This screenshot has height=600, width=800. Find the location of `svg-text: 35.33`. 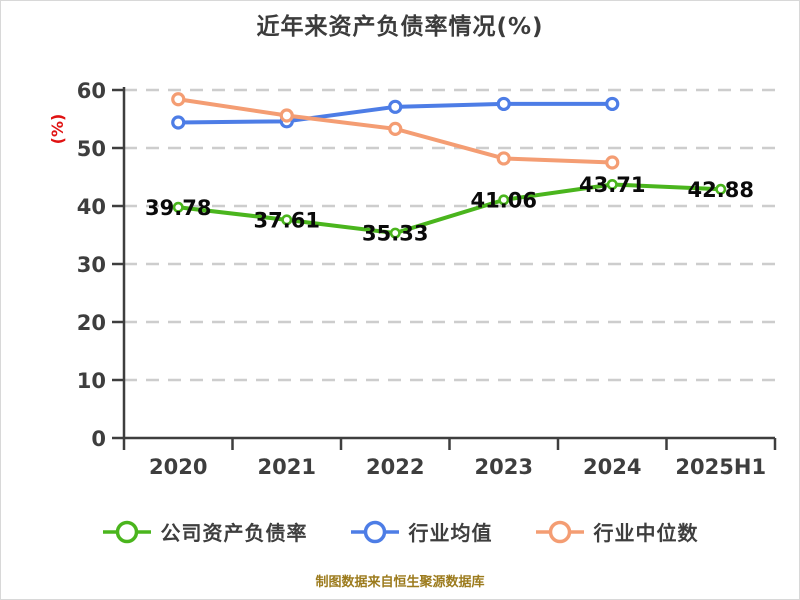

svg-text: 35.33 is located at coordinates (395, 234).